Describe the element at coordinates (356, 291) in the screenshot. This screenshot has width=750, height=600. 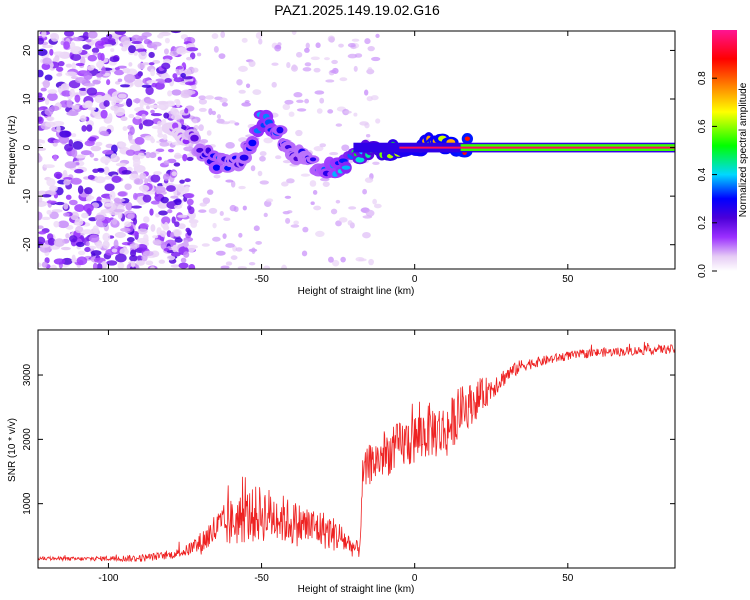
I see `spectrogram-xlabel: Height of straight line (km)` at that location.